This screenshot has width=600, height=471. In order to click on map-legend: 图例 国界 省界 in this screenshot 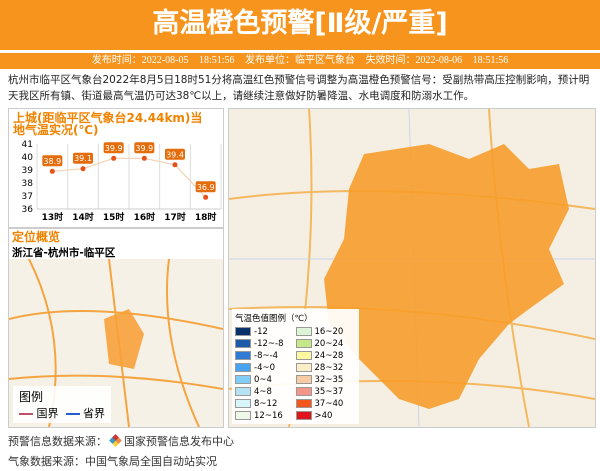, I will do `click(62, 404)`.